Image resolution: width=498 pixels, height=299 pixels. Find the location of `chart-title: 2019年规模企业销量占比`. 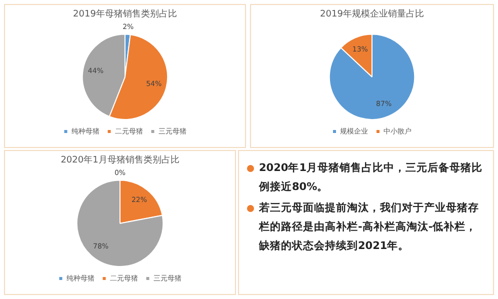

chart-title: 2019年规模企业销量占比 is located at coordinates (372, 14).